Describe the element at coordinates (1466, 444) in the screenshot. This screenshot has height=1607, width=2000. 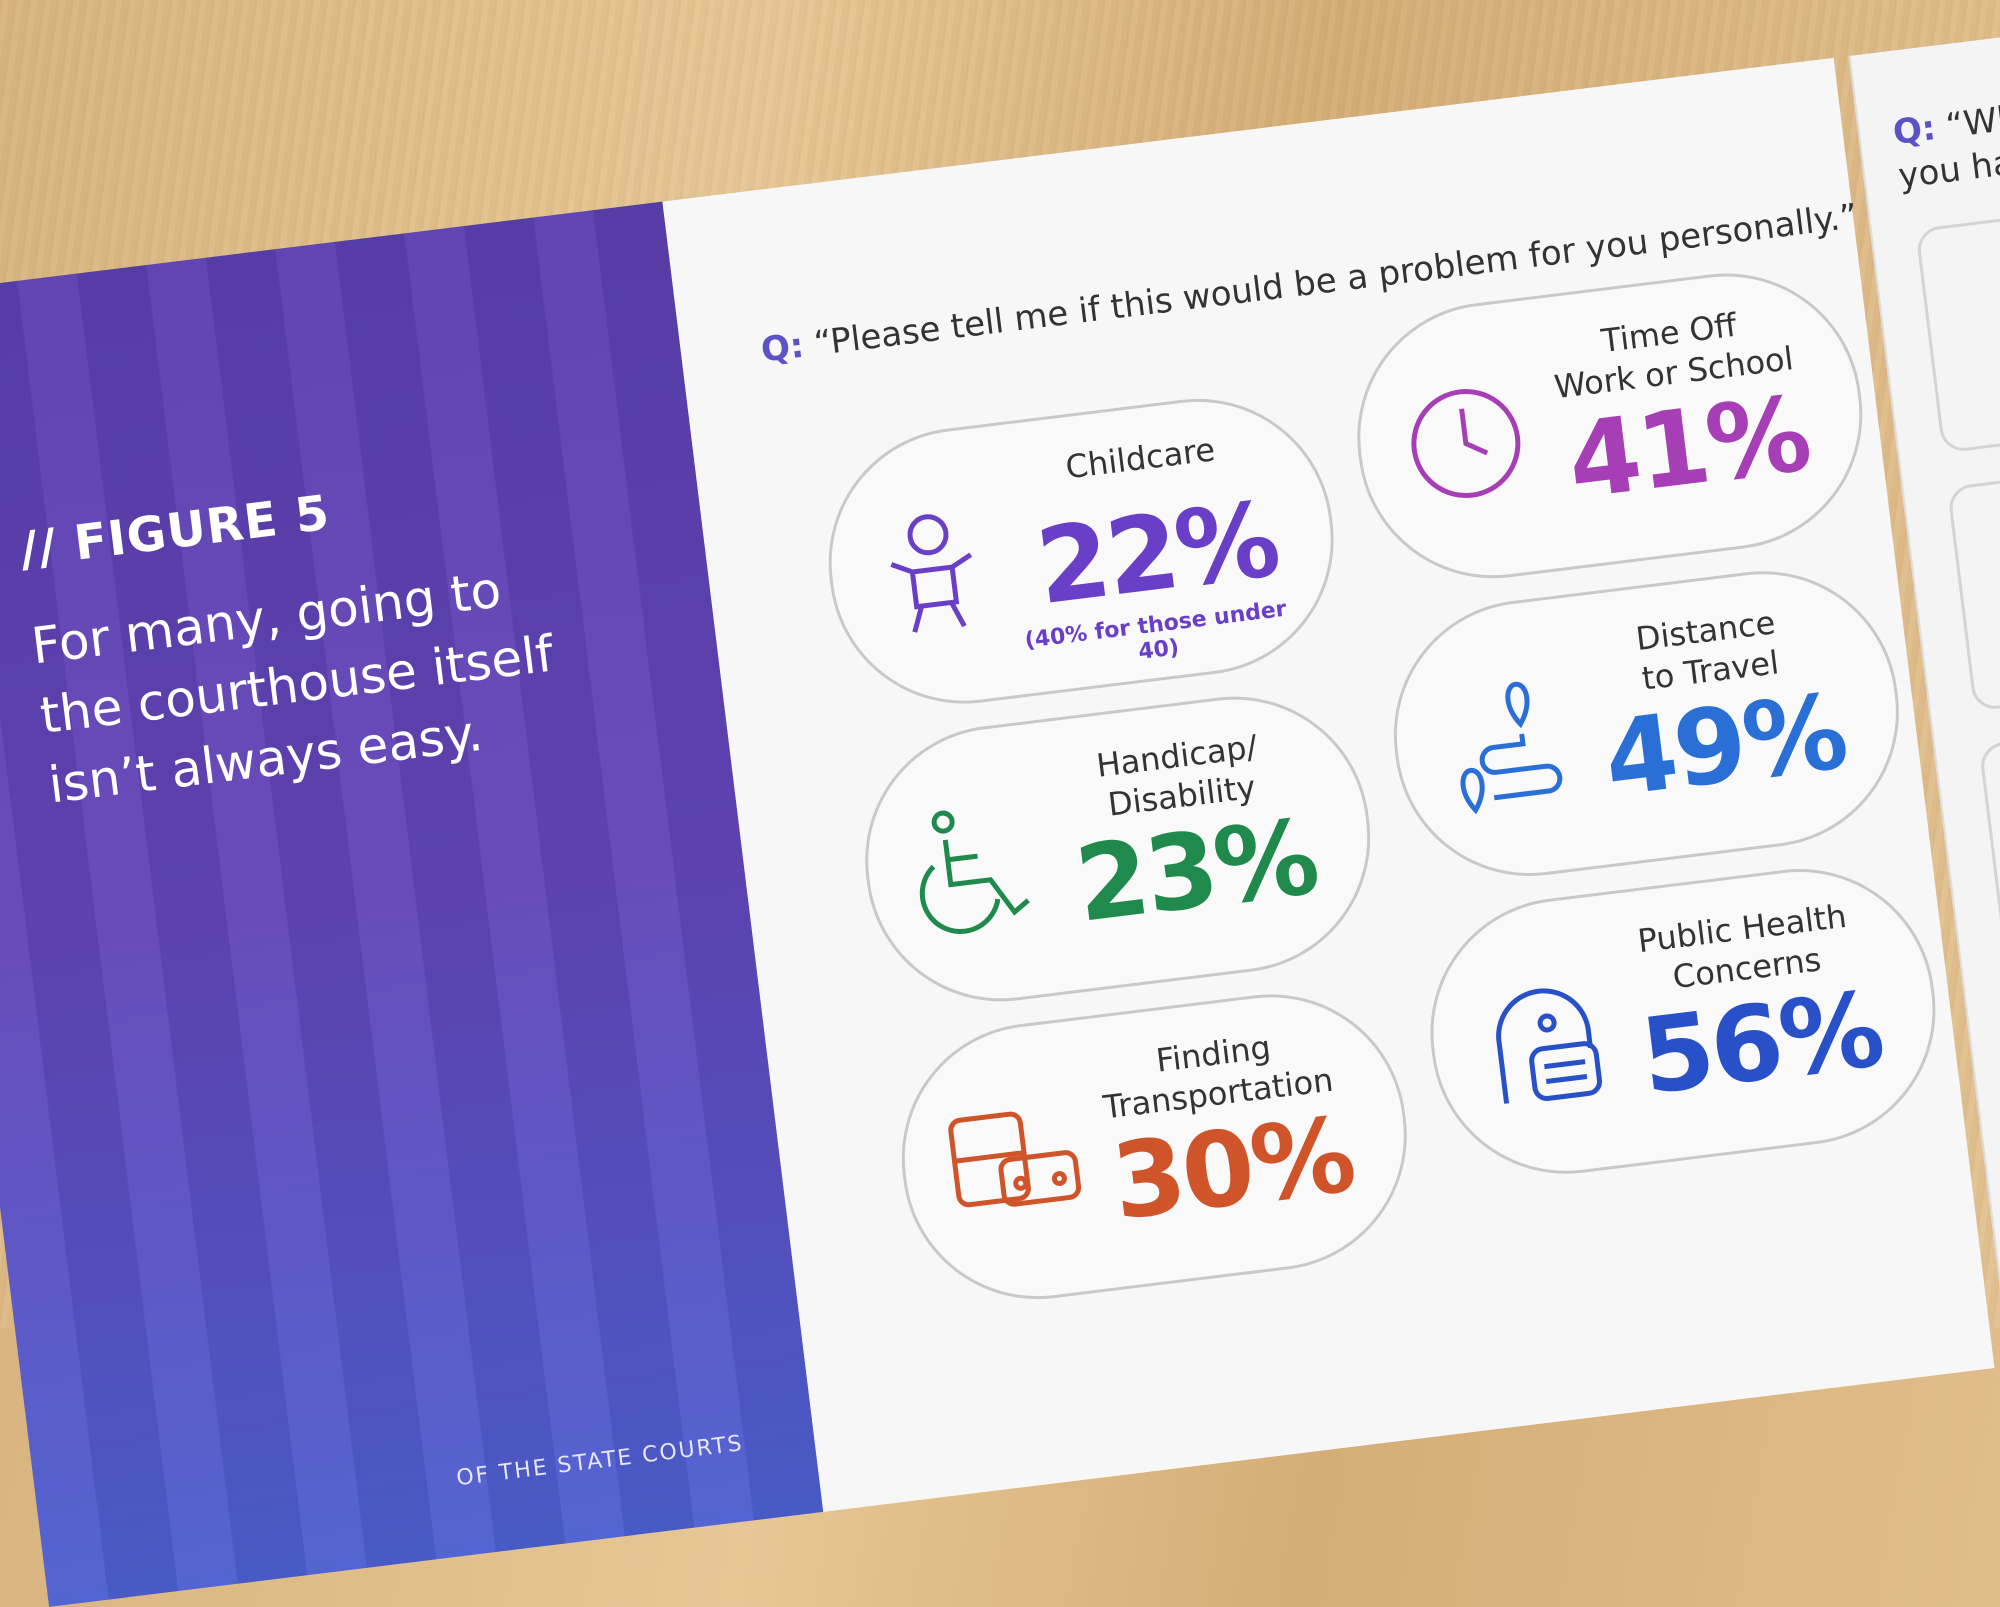
I see `clock-icon` at that location.